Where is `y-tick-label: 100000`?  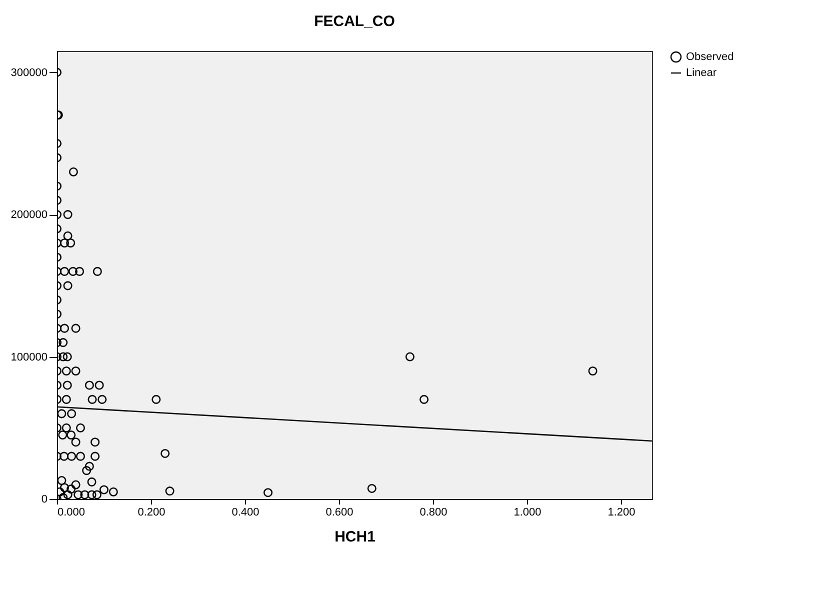 y-tick-label: 100000 is located at coordinates (29, 357).